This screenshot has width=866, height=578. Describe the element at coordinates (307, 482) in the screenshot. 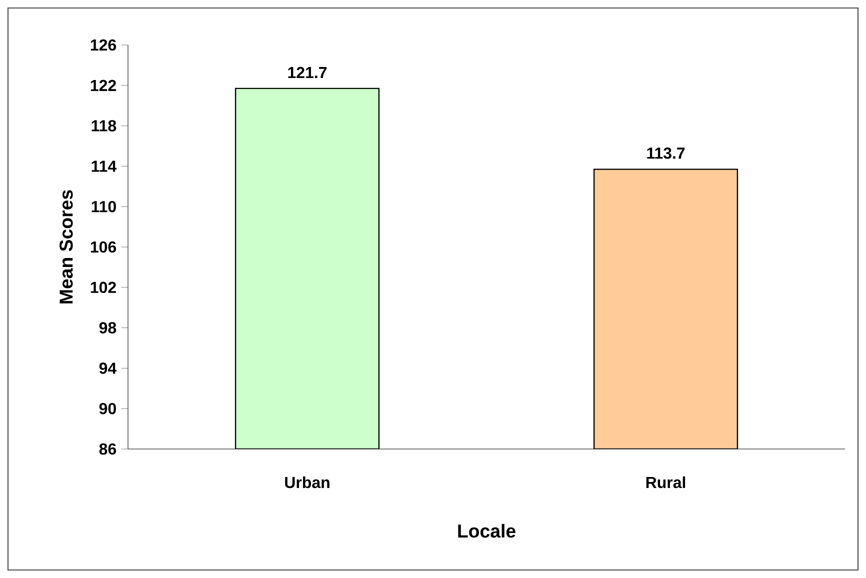

I see `x-tick-label: Urban` at that location.